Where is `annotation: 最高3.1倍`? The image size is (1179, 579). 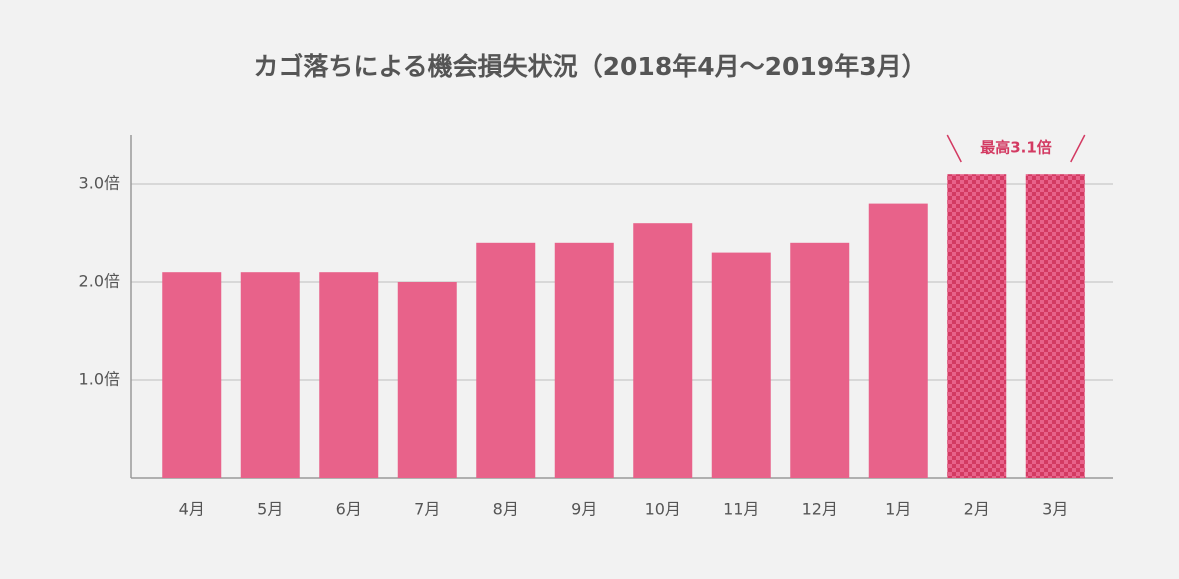 annotation: 最高3.1倍 is located at coordinates (1016, 148).